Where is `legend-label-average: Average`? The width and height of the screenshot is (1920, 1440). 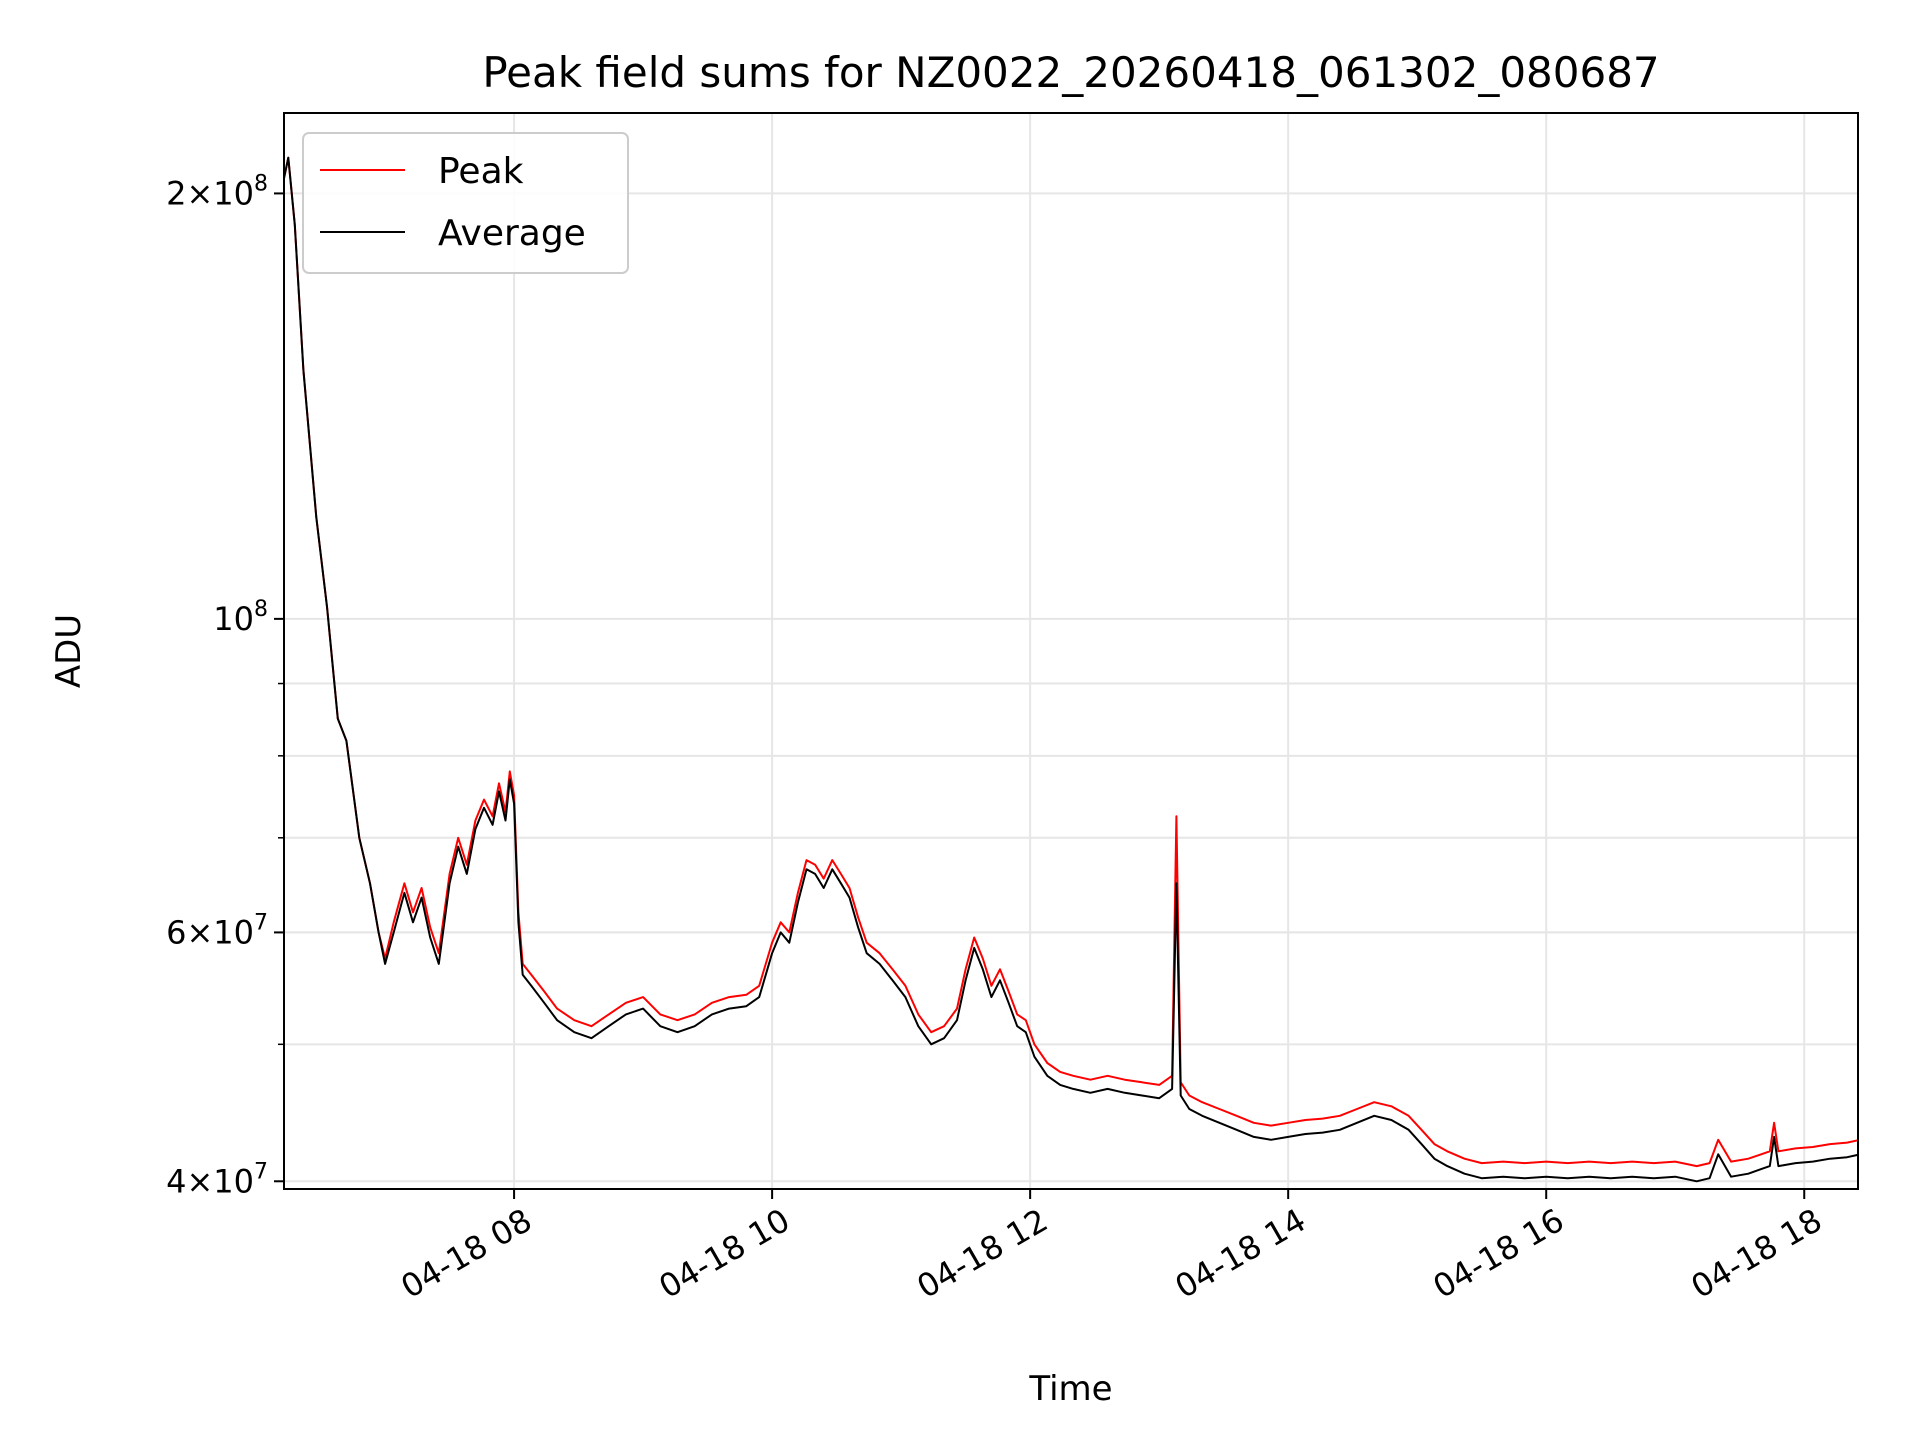 legend-label-average: Average is located at coordinates (512, 233).